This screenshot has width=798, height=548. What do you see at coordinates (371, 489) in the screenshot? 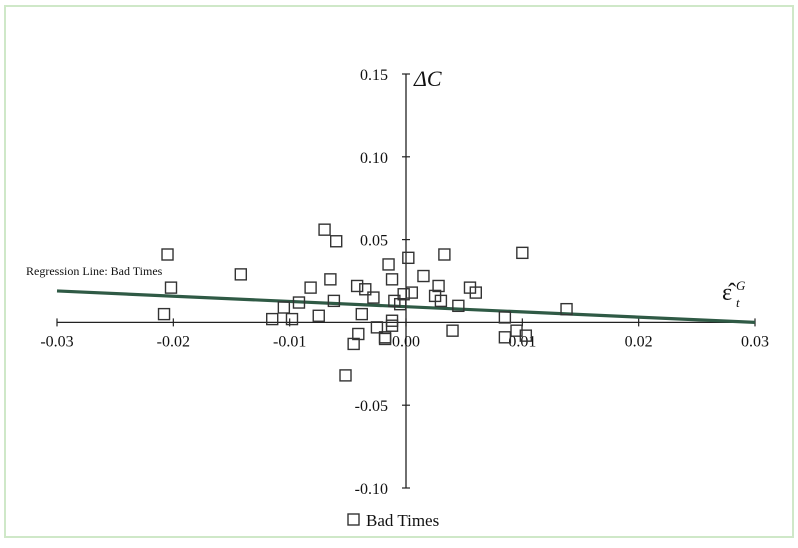
I see `y-tick-label: -0.10` at bounding box center [371, 489].